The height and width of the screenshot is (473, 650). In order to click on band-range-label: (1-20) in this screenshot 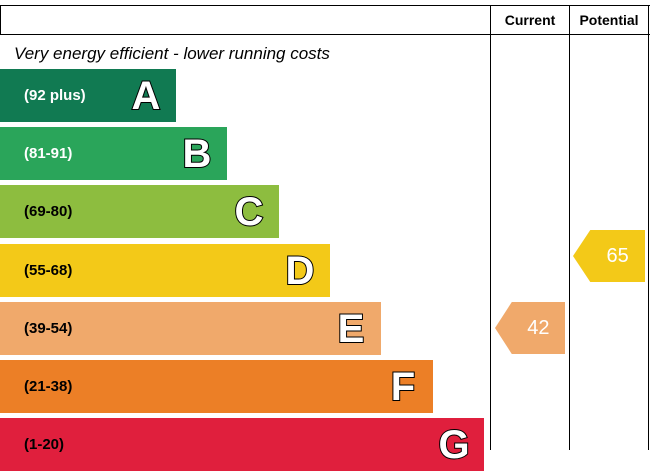, I will do `click(44, 444)`.